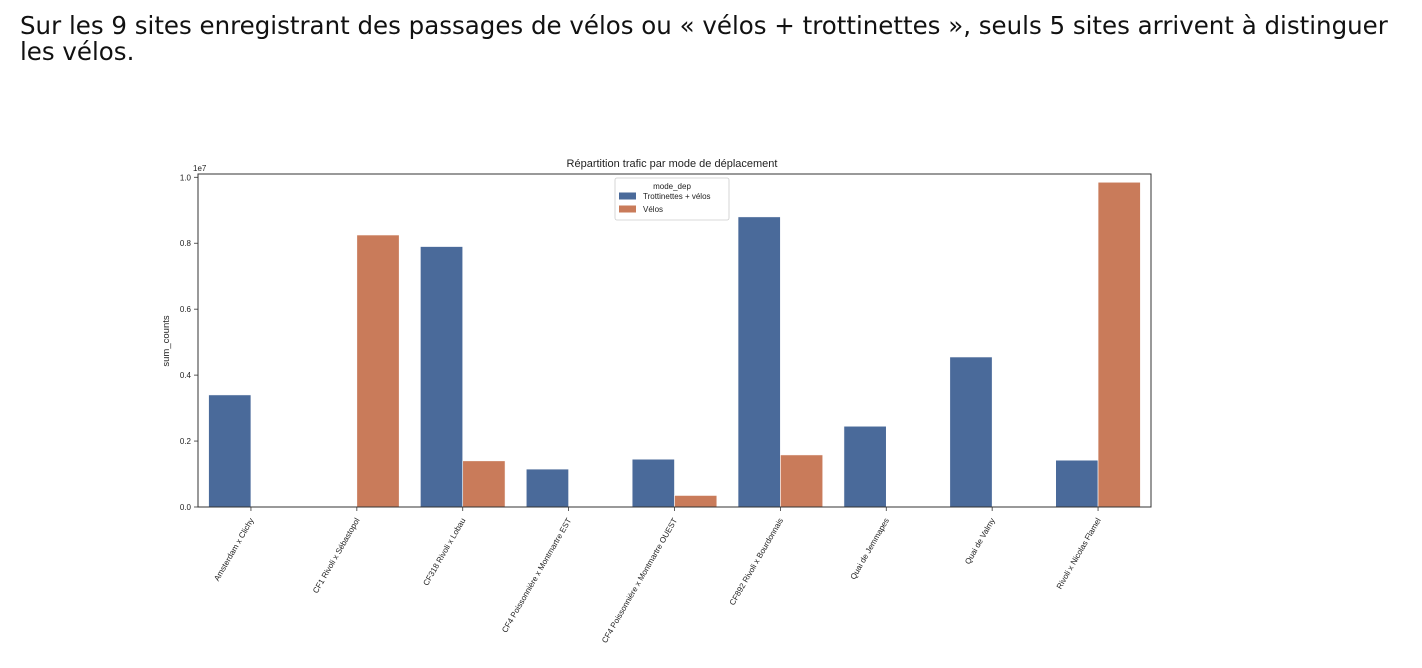 This screenshot has height=668, width=1422. What do you see at coordinates (166, 340) in the screenshot?
I see `y-axis-title: sum_counts` at bounding box center [166, 340].